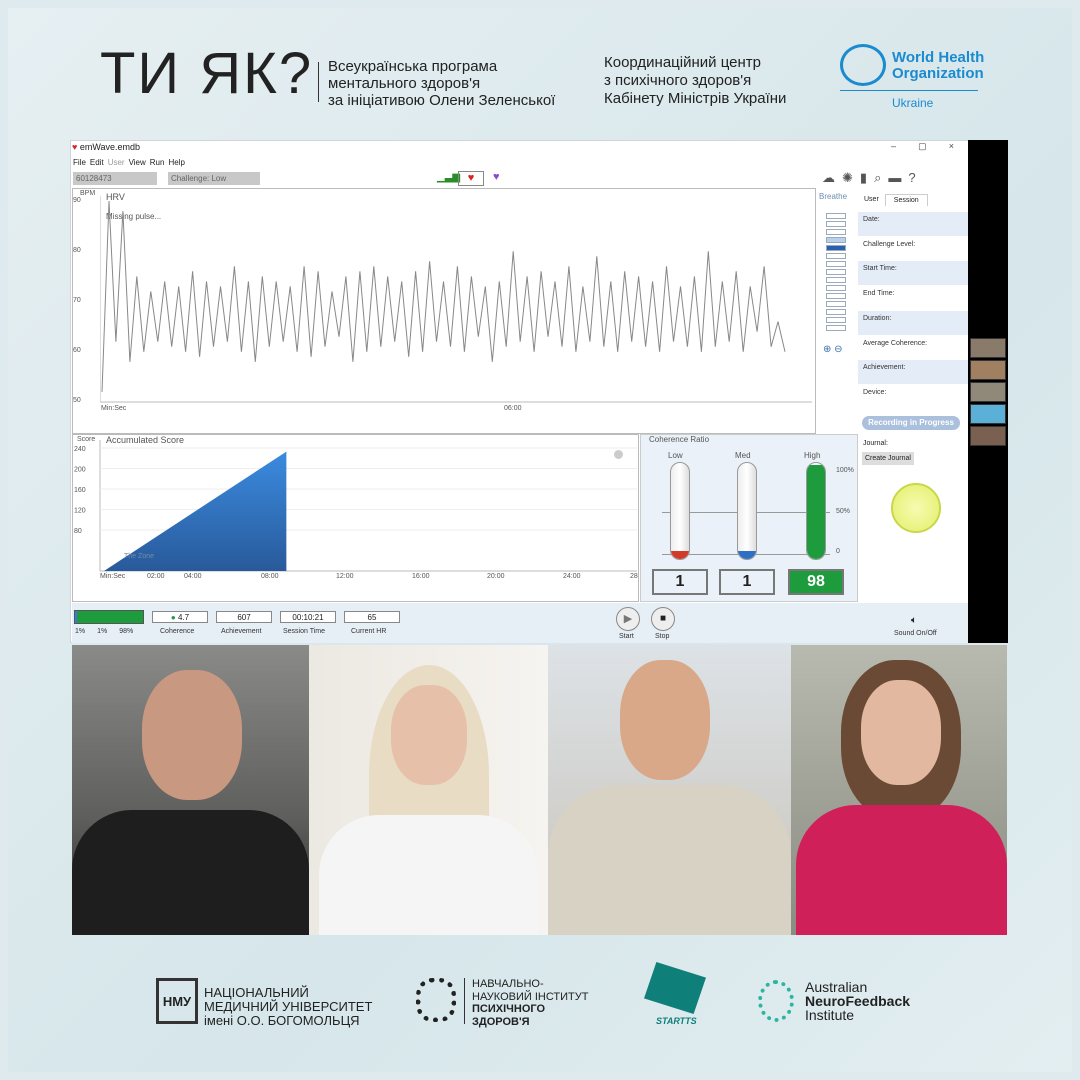 This screenshot has height=1080, width=1080. What do you see at coordinates (496, 177) in the screenshot?
I see `balloon-view-icon: ♥` at bounding box center [496, 177].